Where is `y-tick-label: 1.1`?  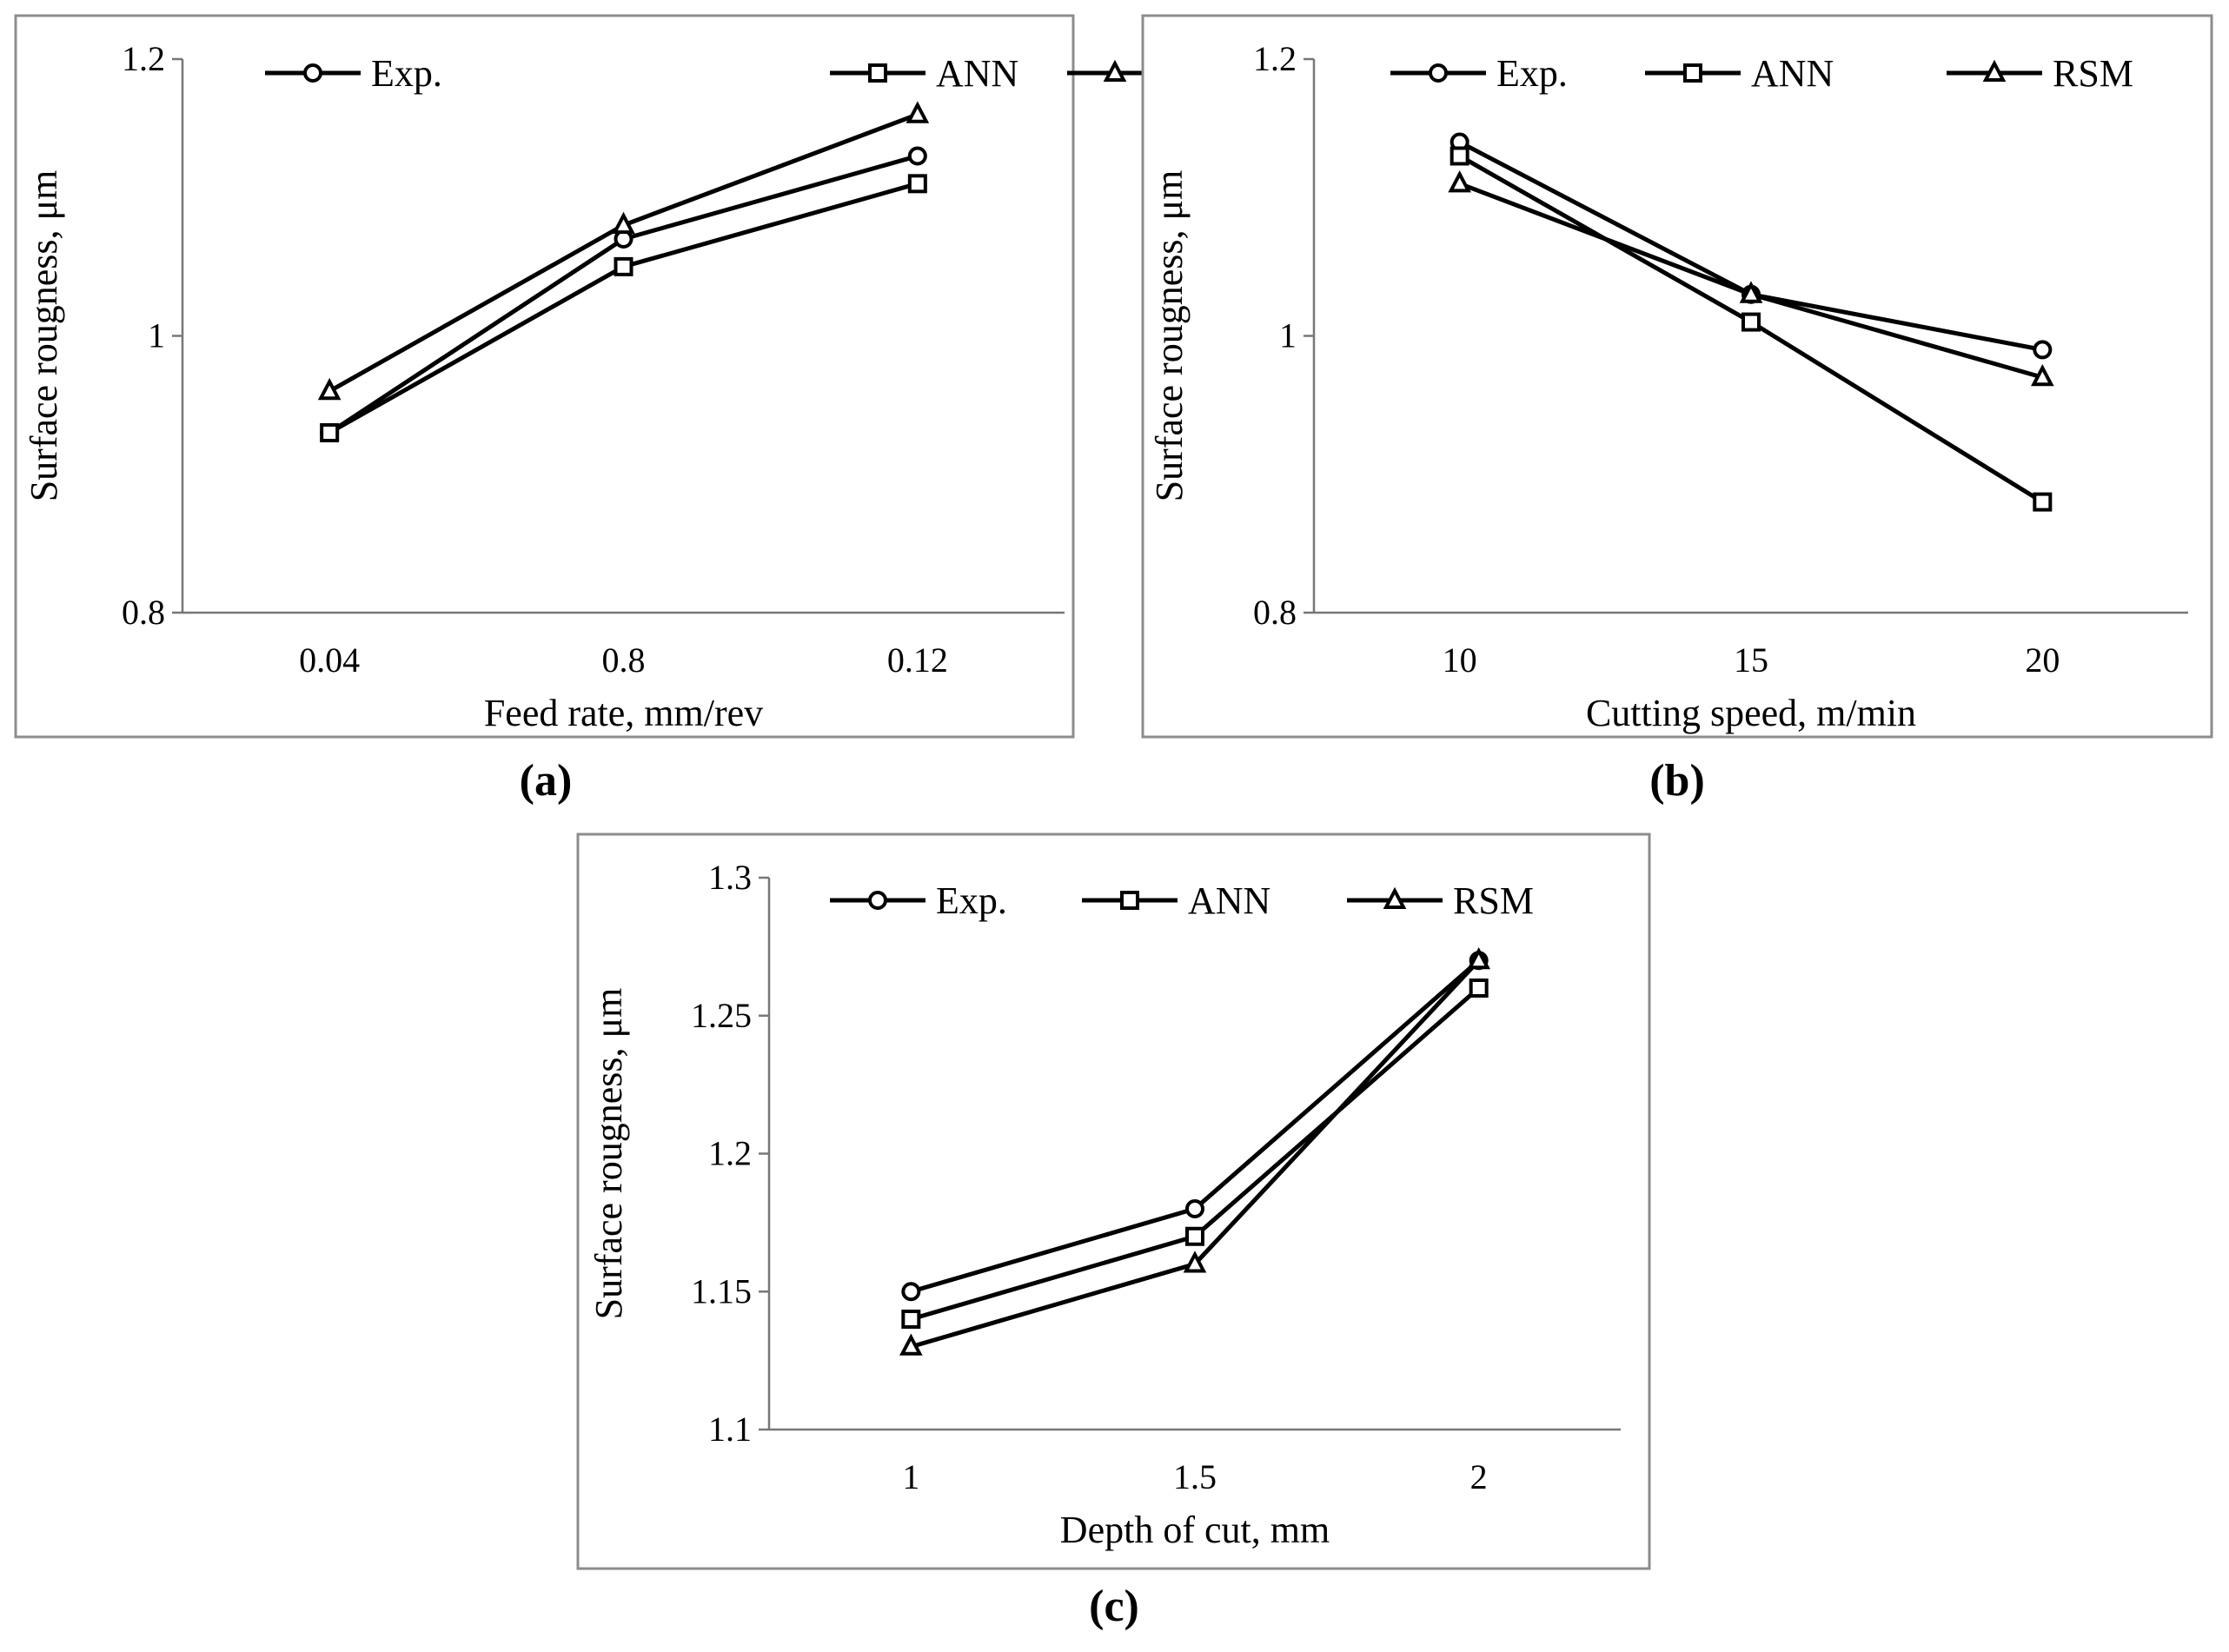
y-tick-label: 1.1 is located at coordinates (730, 1429).